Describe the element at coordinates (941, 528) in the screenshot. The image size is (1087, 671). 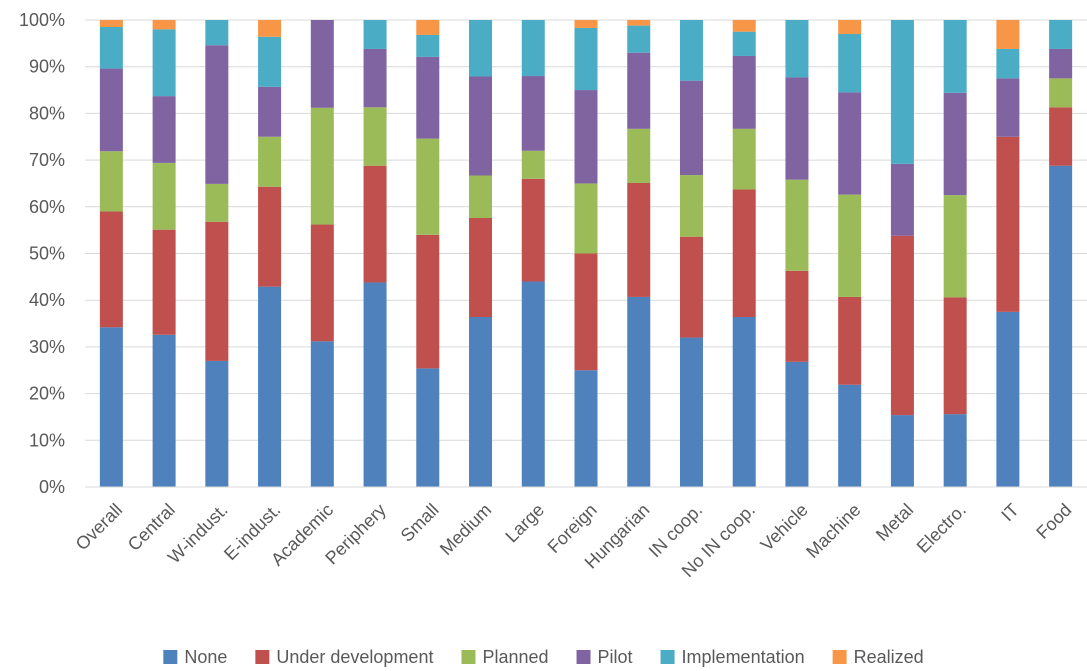
I see `x-tick-label: Electro.` at that location.